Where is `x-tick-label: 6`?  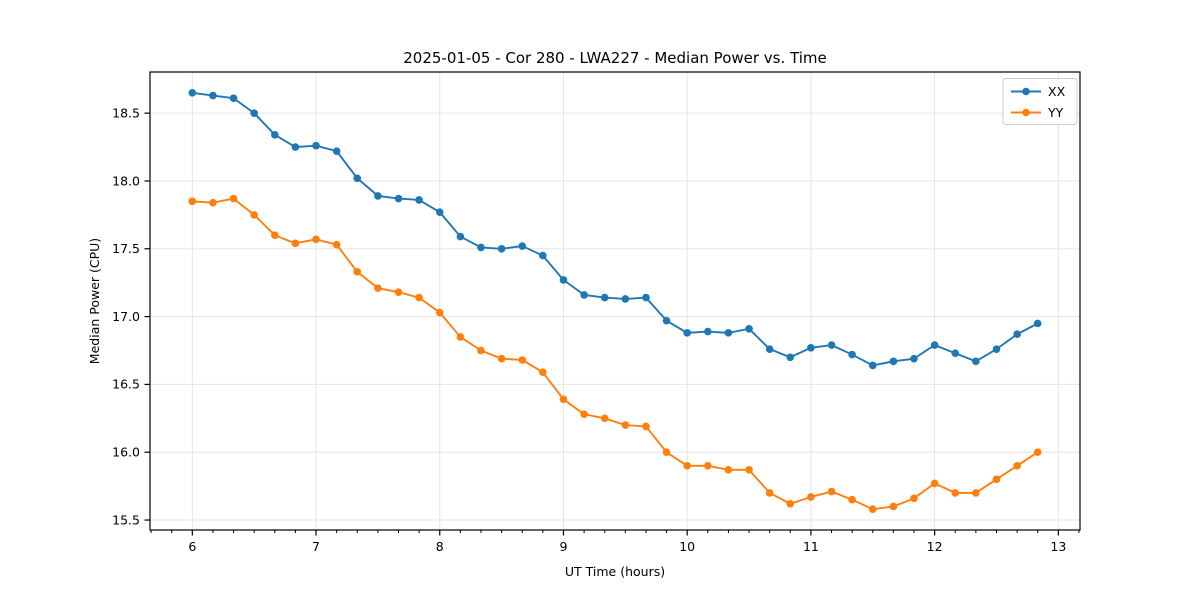
x-tick-label: 6 is located at coordinates (192, 546).